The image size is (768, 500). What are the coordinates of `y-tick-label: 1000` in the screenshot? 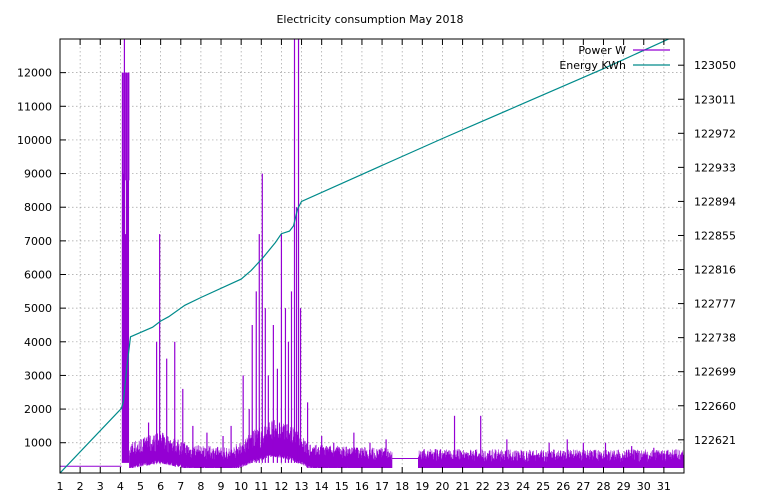 It's located at (38, 443).